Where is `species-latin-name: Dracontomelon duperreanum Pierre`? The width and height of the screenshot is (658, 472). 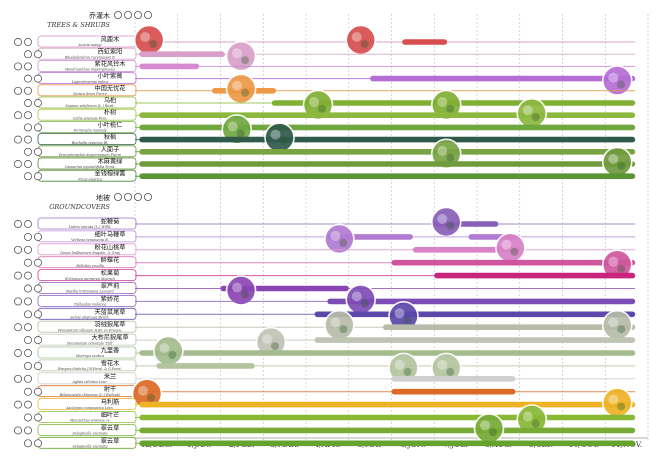
species-latin-name: Dracontomelon duperreanum Pierre is located at coordinates (90, 155).